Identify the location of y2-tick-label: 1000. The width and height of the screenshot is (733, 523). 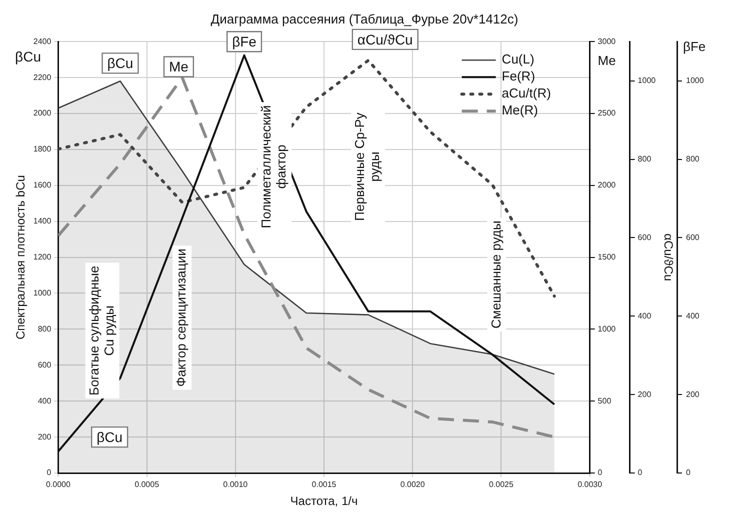
(607, 329).